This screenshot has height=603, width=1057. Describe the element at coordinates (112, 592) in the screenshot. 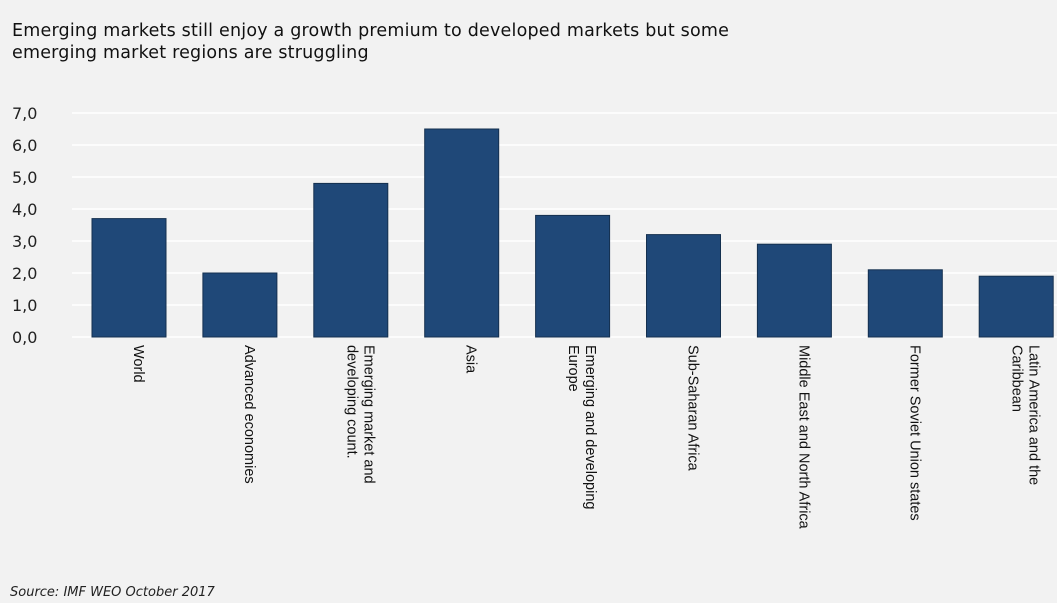

I see `source-note: Source: IMF WEO October 2017` at that location.